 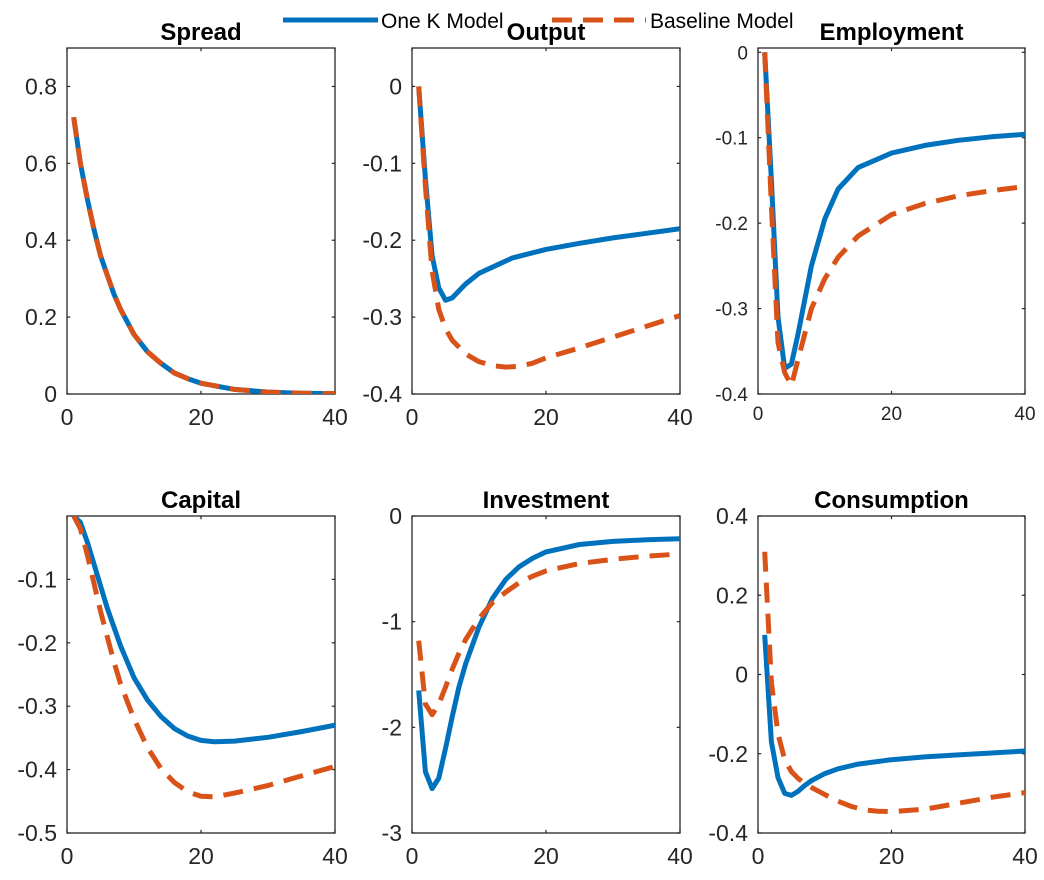 I want to click on y-tick-label: -2, so click(x=392, y=727).